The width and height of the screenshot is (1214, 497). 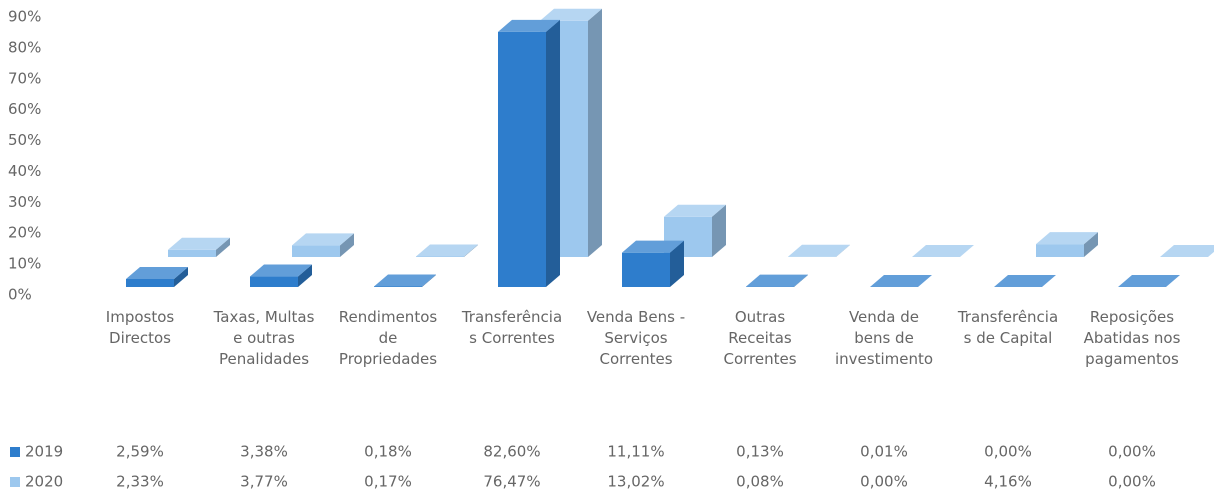 I want to click on y-tick-label: 80%, so click(x=24, y=47).